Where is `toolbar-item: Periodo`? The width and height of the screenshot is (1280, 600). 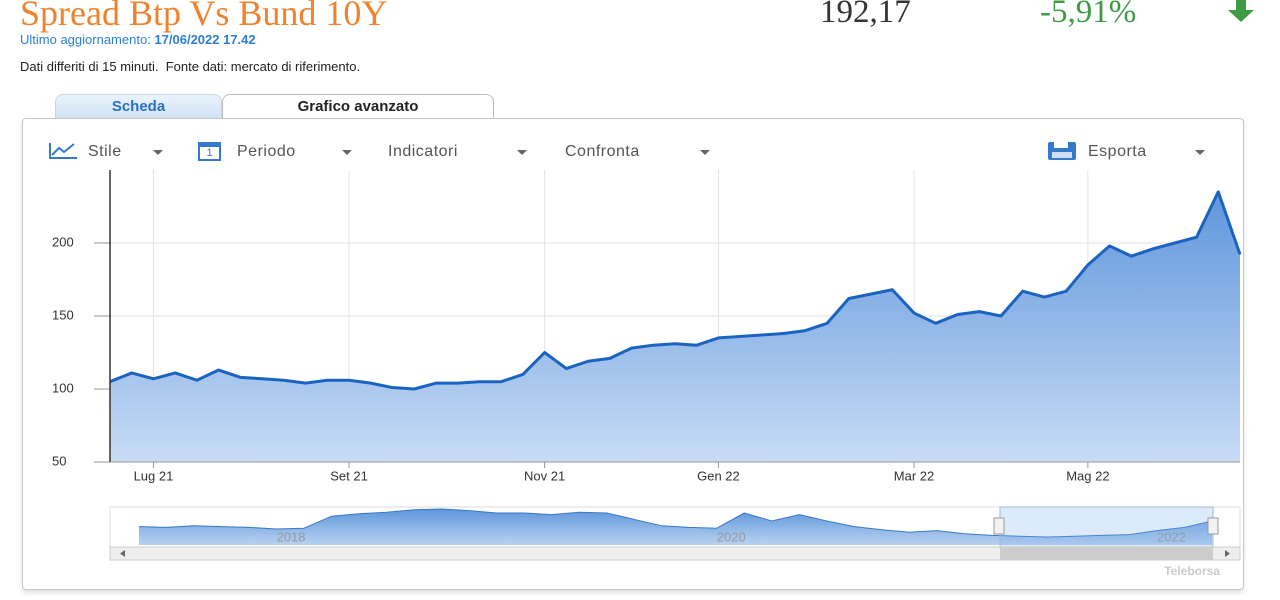
toolbar-item: Periodo is located at coordinates (266, 151).